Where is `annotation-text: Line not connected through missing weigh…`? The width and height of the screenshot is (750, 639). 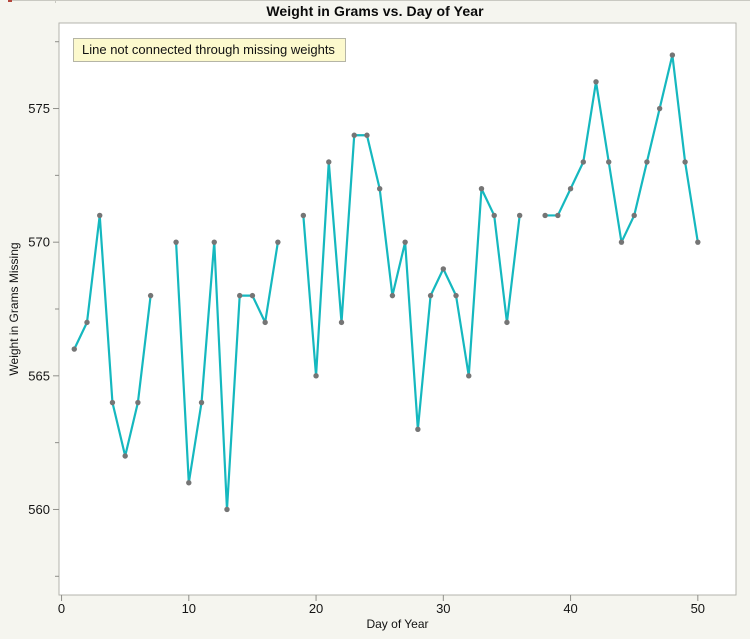
annotation-text: Line not connected through missing weigh… is located at coordinates (208, 49).